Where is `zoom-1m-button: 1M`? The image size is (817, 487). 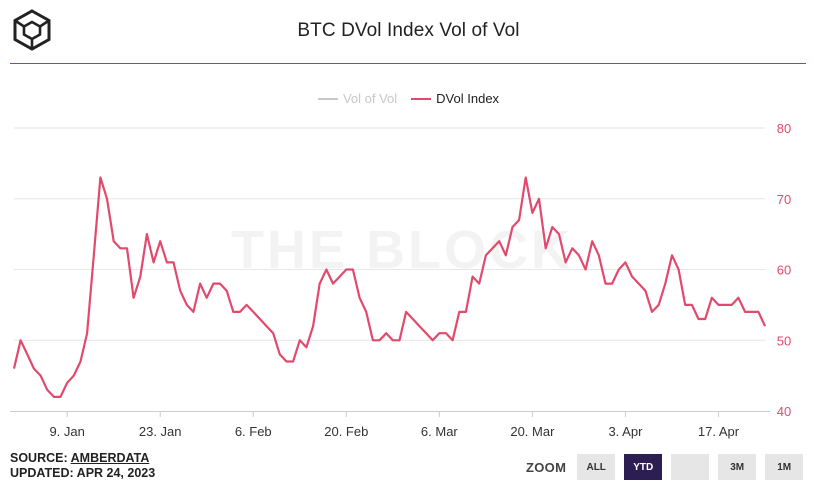
zoom-1m-button: 1M is located at coordinates (784, 467).